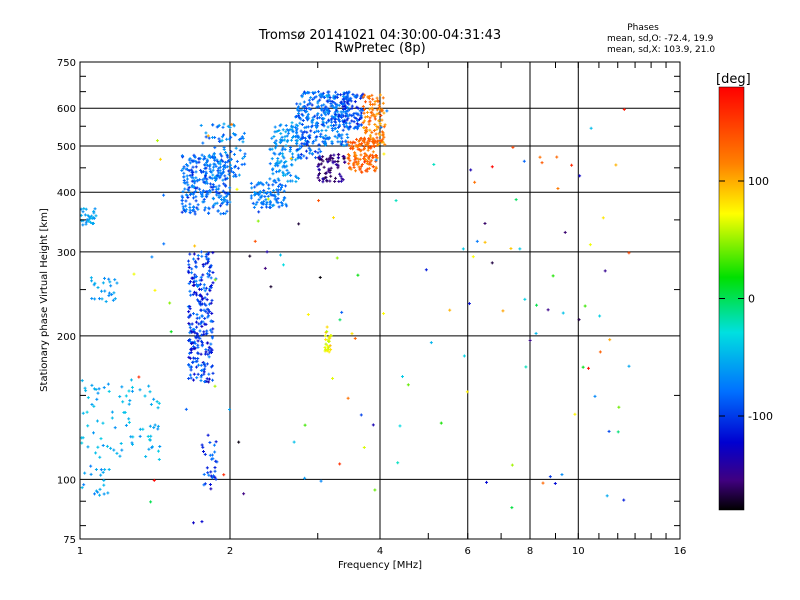 The height and width of the screenshot is (600, 800). What do you see at coordinates (758, 181) in the screenshot?
I see `colorbar-tick-label: 100` at bounding box center [758, 181].